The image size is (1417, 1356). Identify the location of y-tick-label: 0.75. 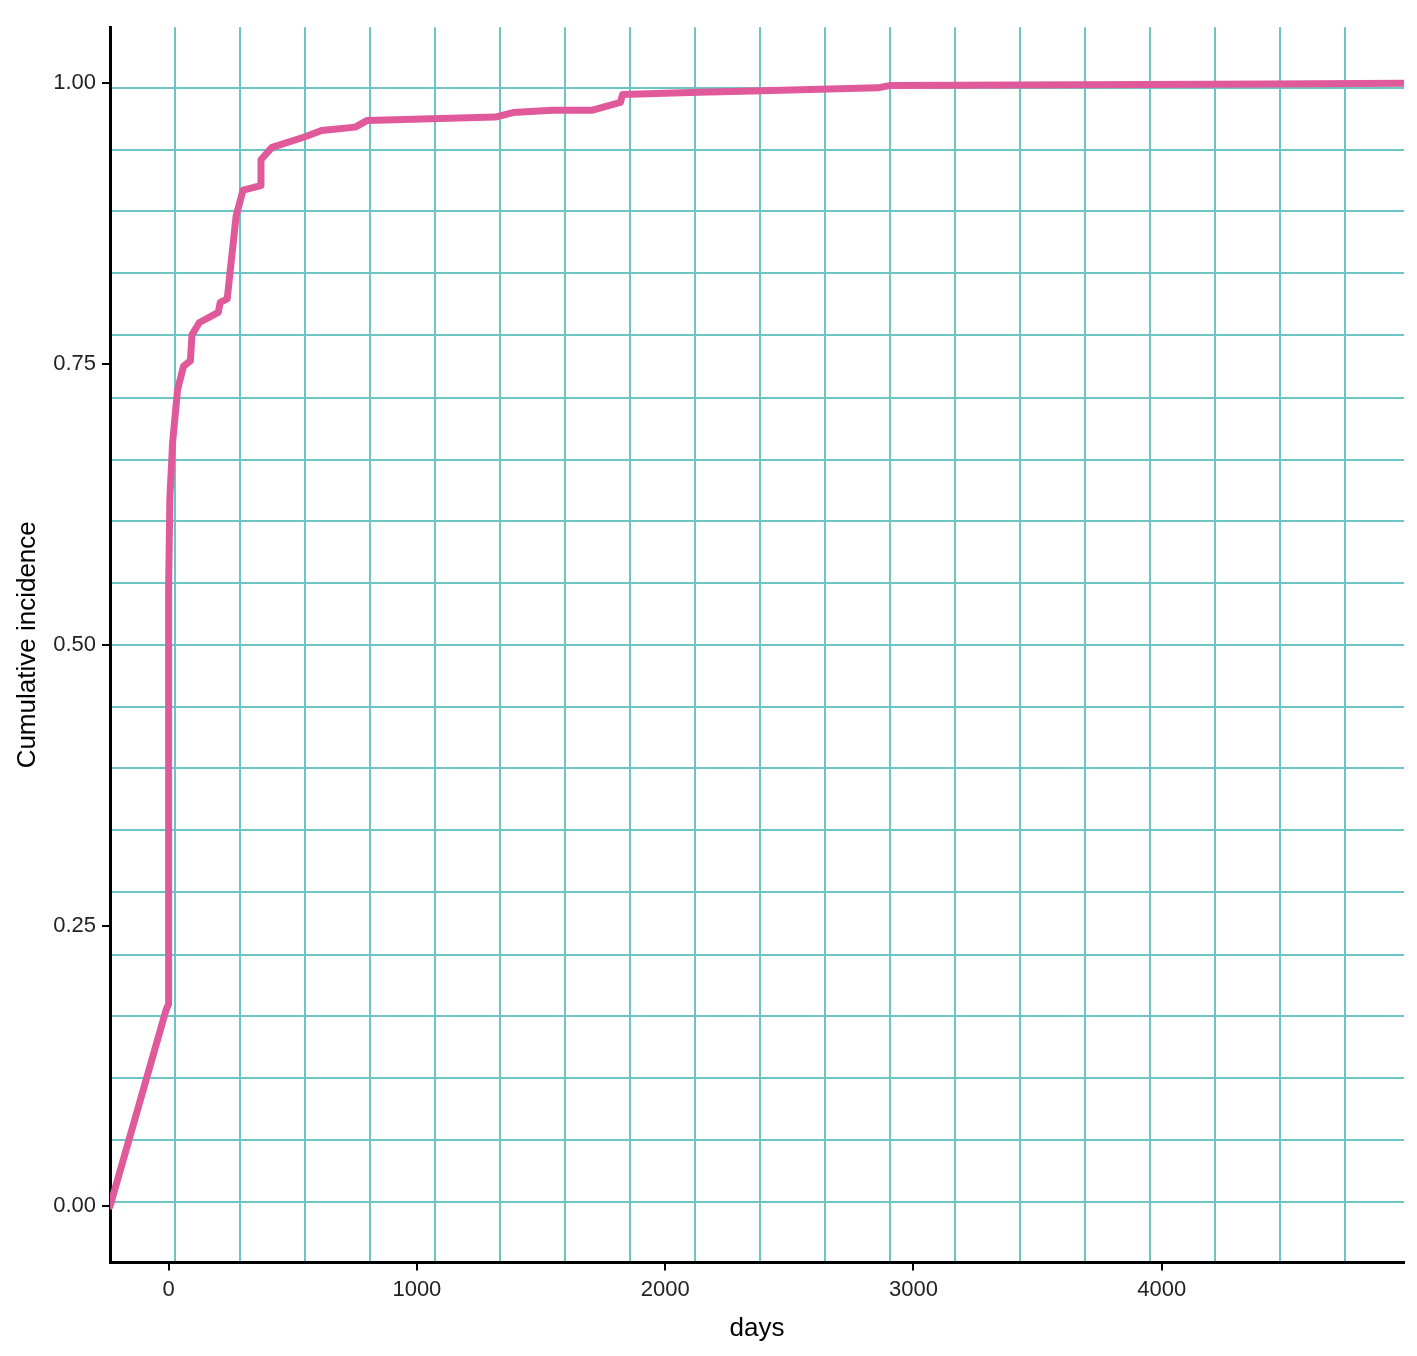
(75, 363).